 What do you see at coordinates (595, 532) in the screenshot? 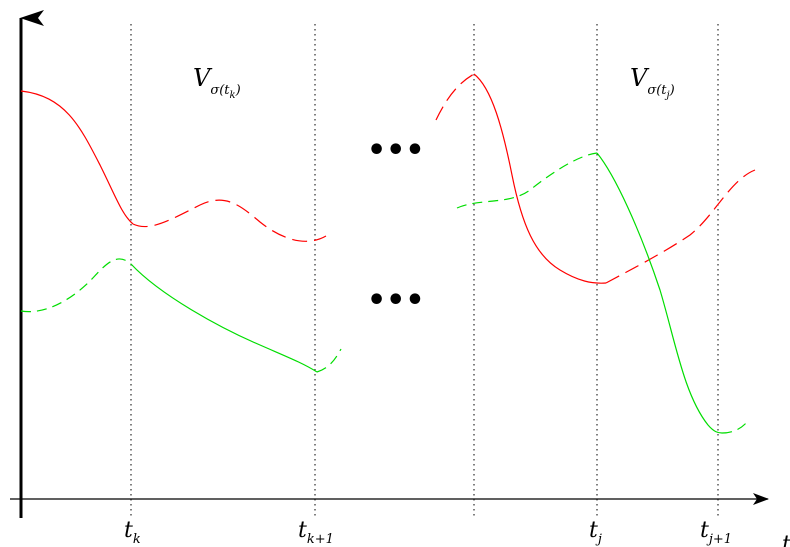
I see `tick-label-tj: tj` at bounding box center [595, 532].